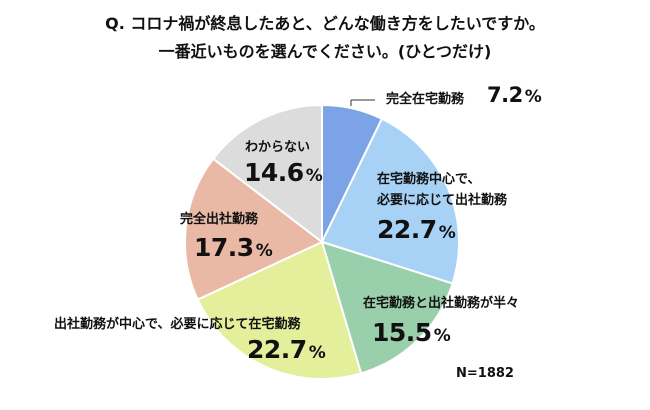  What do you see at coordinates (177, 324) in the screenshot?
I see `slice-label: 出社勤務が中心で、必要に応じて在宅勤務` at bounding box center [177, 324].